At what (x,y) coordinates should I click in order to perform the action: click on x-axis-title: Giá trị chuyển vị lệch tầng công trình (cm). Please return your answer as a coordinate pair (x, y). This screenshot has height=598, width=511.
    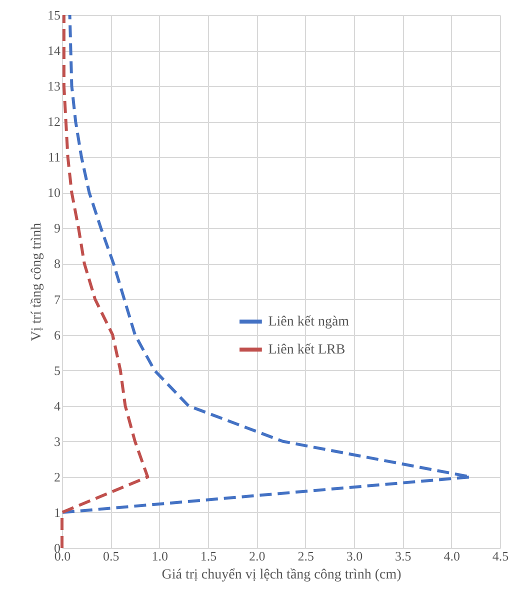
    Looking at the image, I should click on (282, 575).